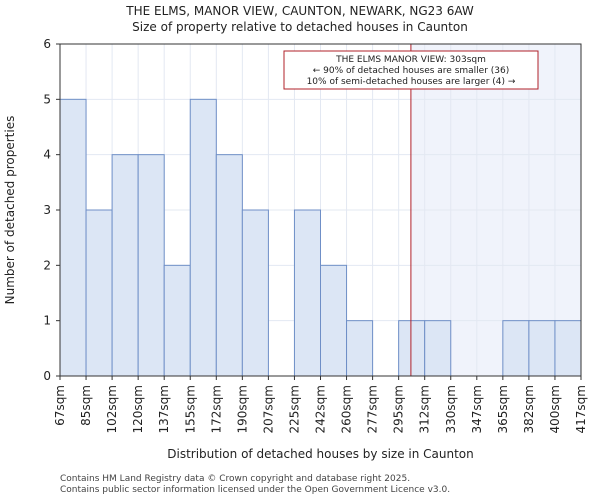 This screenshot has width=600, height=500. Describe the element at coordinates (47, 155) in the screenshot. I see `y-tick-label: 4` at that location.